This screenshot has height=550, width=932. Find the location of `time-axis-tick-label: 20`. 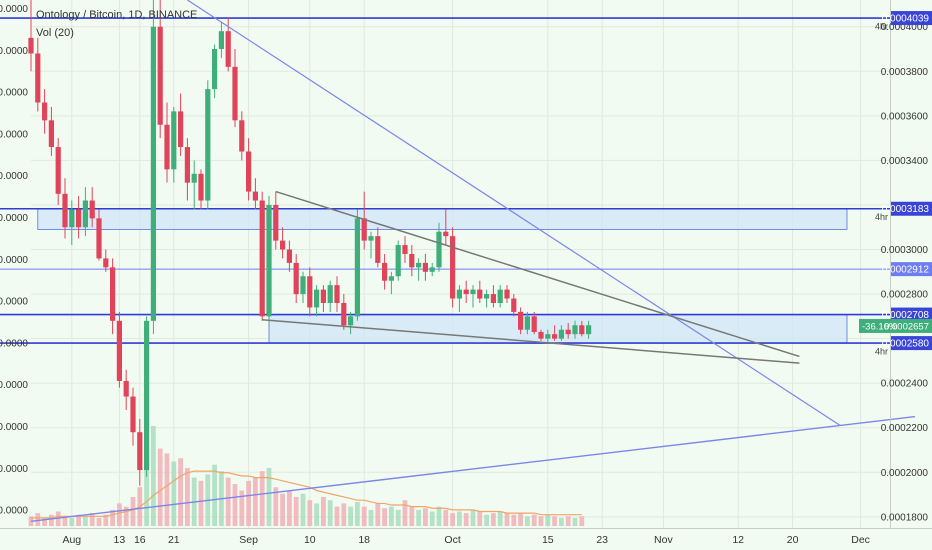

time-axis-tick-label: 20 is located at coordinates (793, 540).